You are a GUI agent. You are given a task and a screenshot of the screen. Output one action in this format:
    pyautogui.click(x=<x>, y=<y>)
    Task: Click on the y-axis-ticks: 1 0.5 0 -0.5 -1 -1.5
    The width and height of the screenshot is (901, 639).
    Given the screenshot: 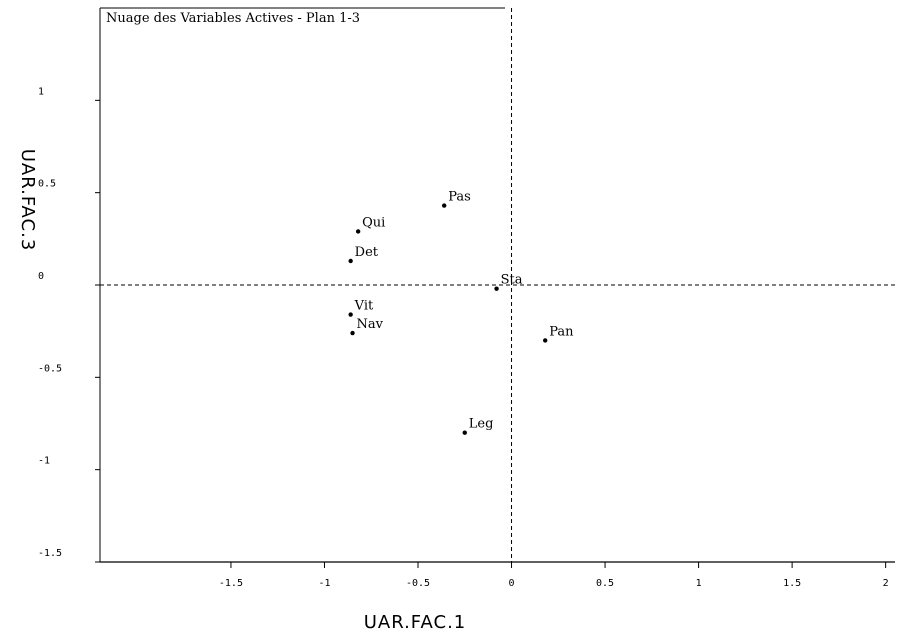 What is the action you would take?
    pyautogui.click(x=69, y=324)
    